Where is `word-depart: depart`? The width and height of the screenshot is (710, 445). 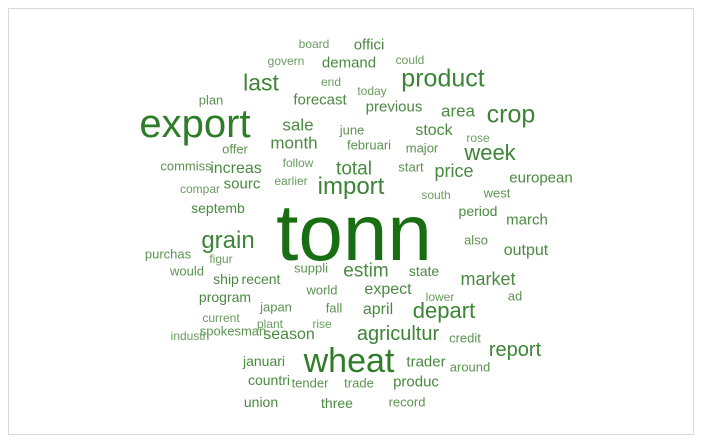
word-depart: depart is located at coordinates (444, 310).